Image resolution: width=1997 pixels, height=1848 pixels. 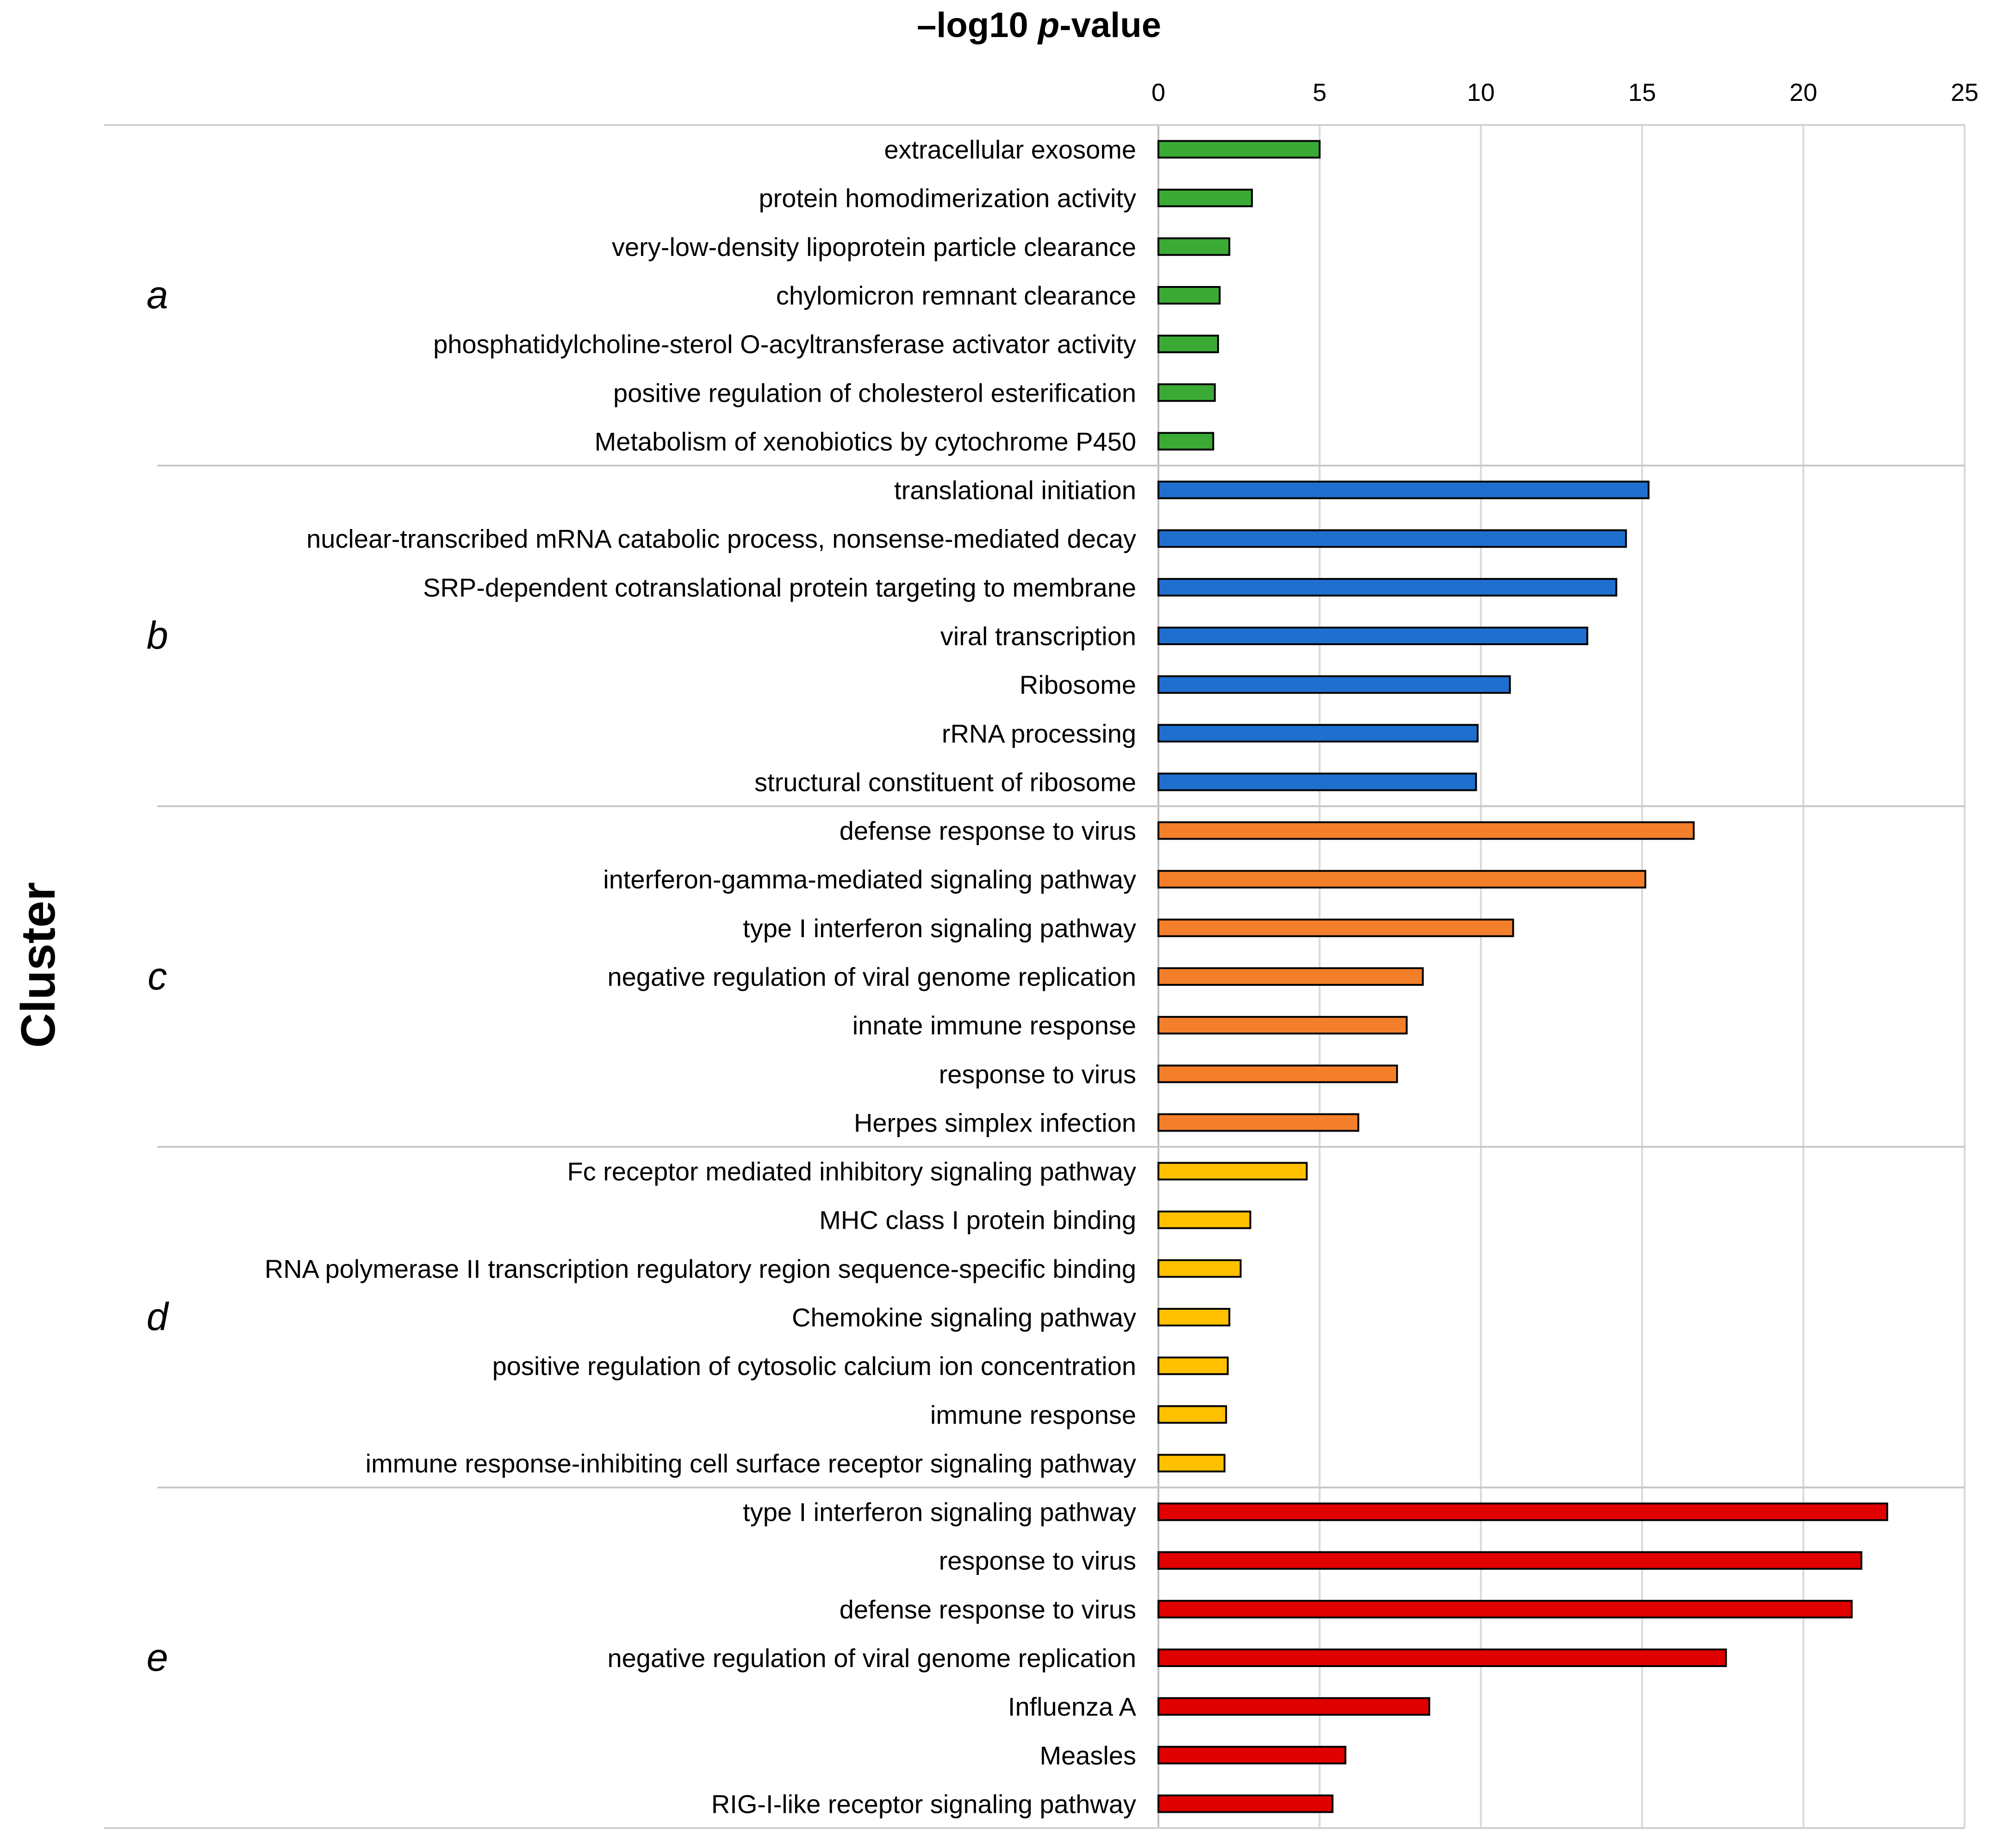 I want to click on x-tick-label: 5, so click(x=1319, y=92).